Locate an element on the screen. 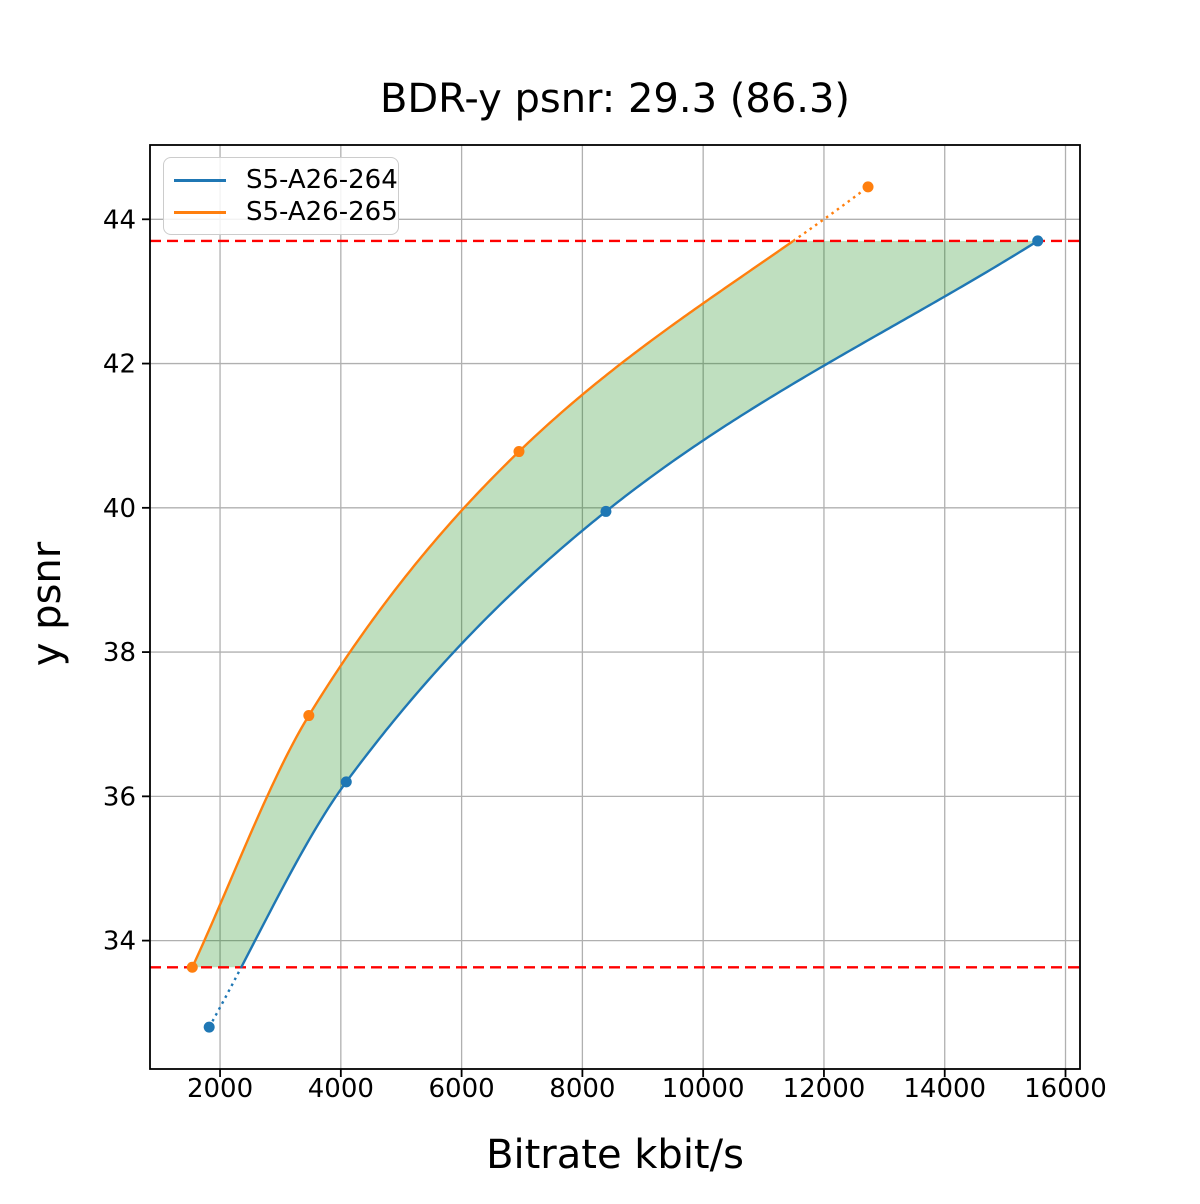  legend-item: S5-A26-264 is located at coordinates (286, 180).